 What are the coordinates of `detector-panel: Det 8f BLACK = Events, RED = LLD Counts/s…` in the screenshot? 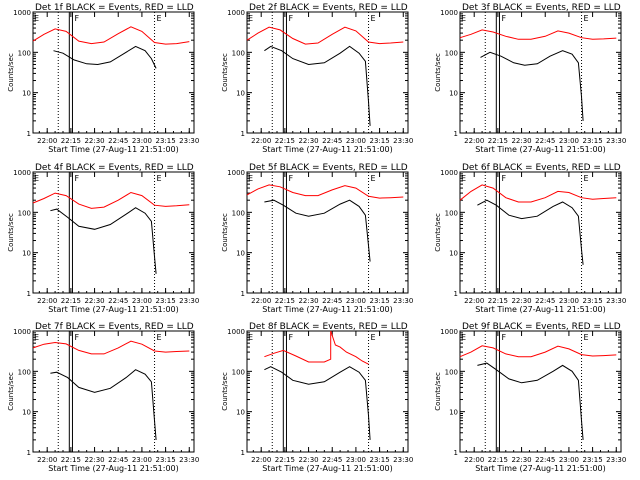 It's located at (317, 397).